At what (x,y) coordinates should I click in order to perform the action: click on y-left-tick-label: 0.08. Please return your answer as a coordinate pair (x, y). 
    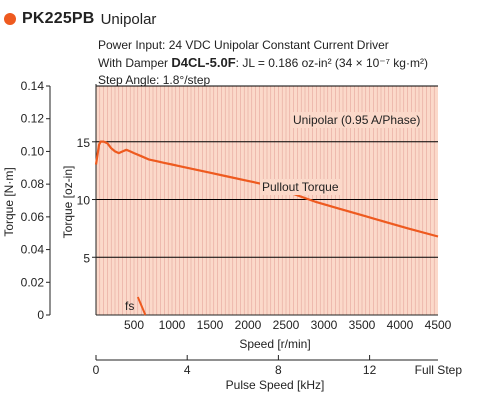
    Looking at the image, I should click on (33, 184).